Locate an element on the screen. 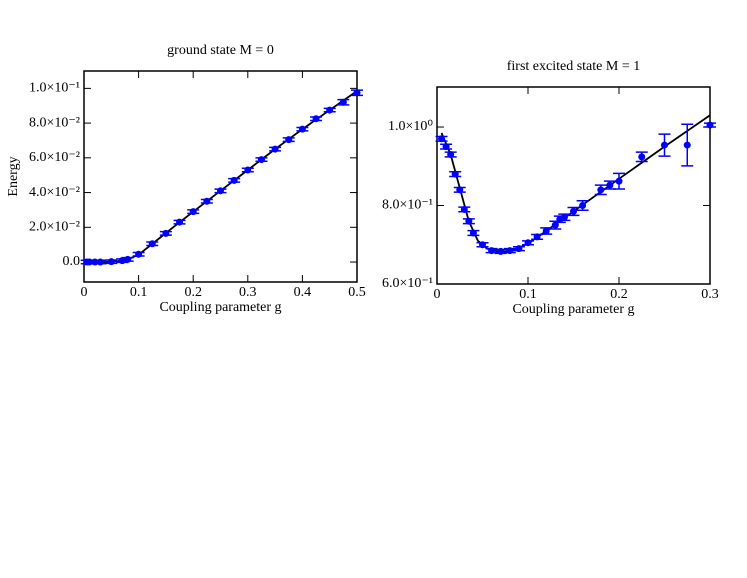 The width and height of the screenshot is (747, 578). y-tick-label: 8.0×10⁻¹ is located at coordinates (407, 205).